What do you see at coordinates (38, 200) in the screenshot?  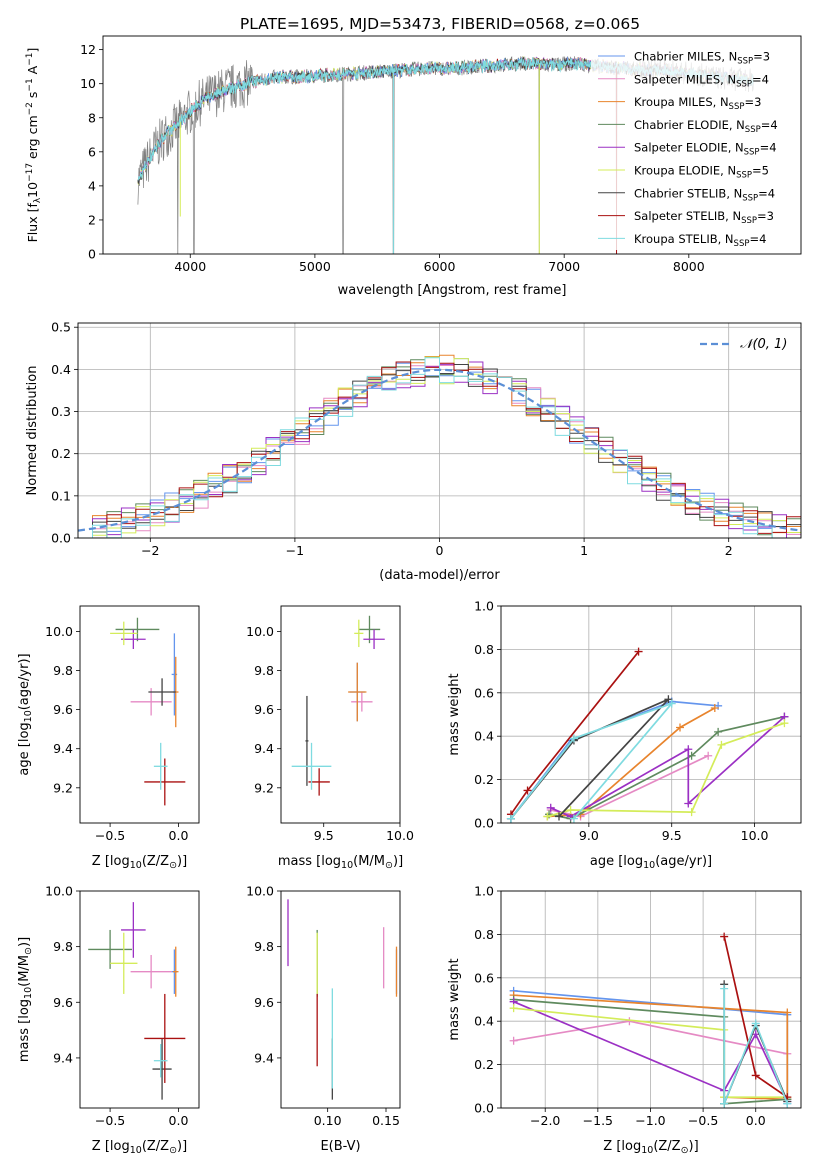 I see `label-text: λ` at bounding box center [38, 200].